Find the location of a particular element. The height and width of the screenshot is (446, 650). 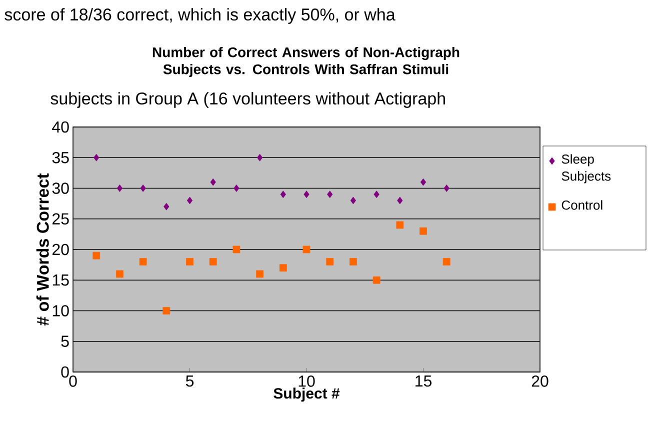

x-tick-label: 20 is located at coordinates (540, 381).